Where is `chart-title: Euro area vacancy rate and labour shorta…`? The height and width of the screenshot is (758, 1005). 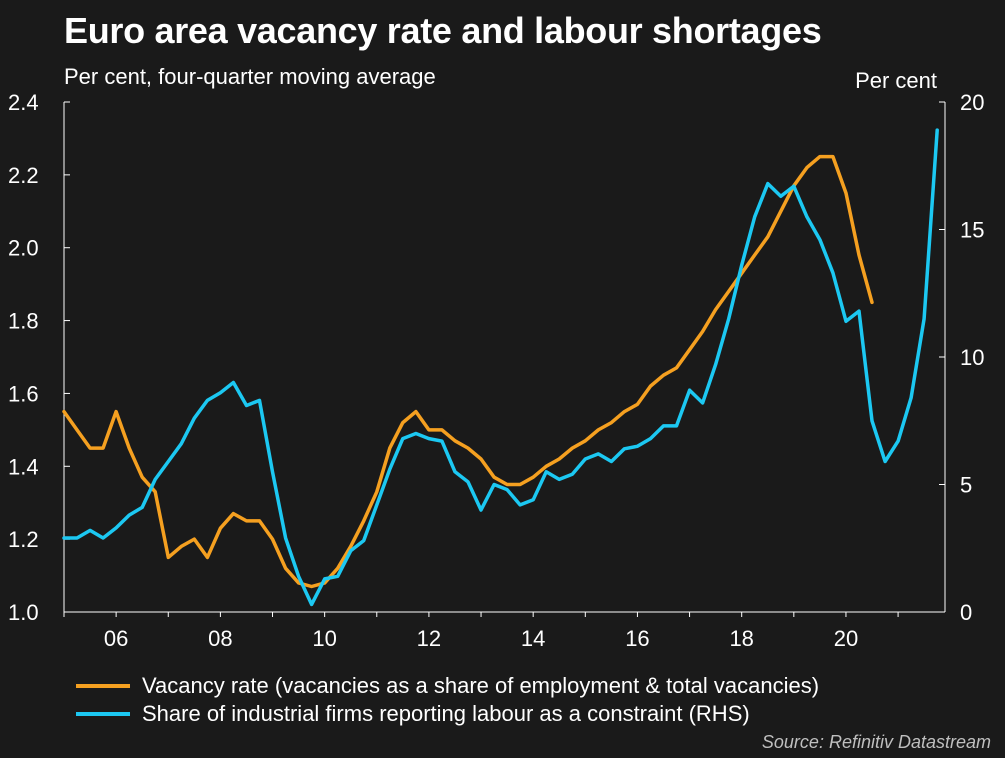 chart-title: Euro area vacancy rate and labour shorta… is located at coordinates (443, 30).